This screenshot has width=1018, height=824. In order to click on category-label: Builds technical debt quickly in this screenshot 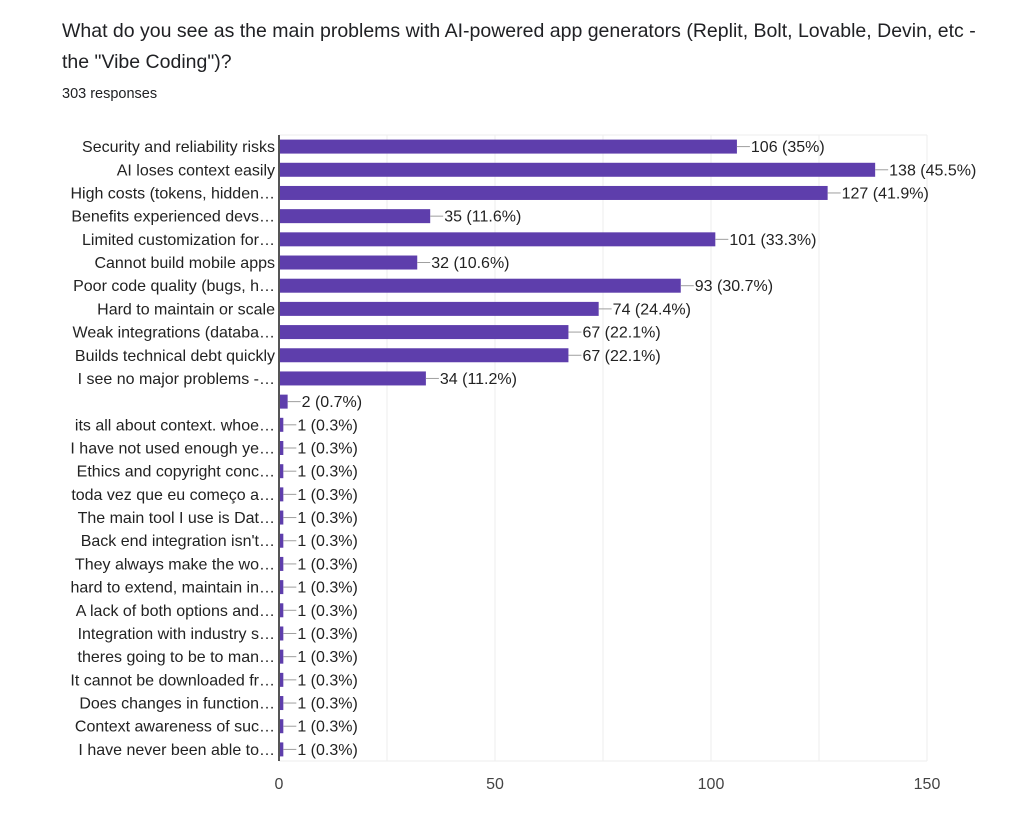, I will do `click(175, 356)`.